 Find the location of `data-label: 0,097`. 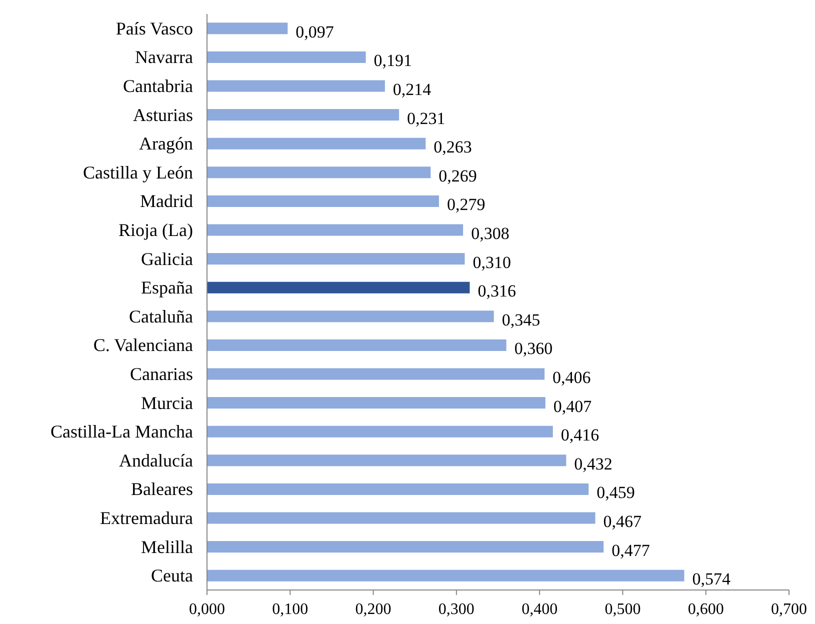

data-label: 0,097 is located at coordinates (315, 32).